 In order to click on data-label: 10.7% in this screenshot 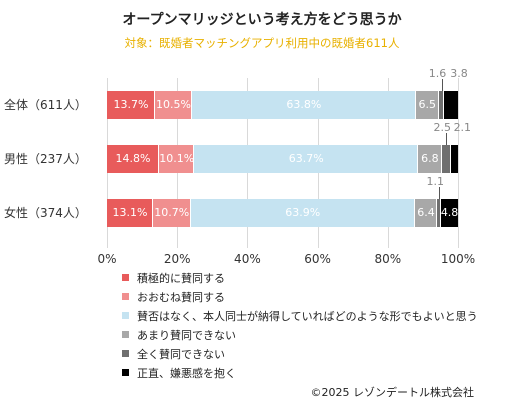, I will do `click(172, 212)`.